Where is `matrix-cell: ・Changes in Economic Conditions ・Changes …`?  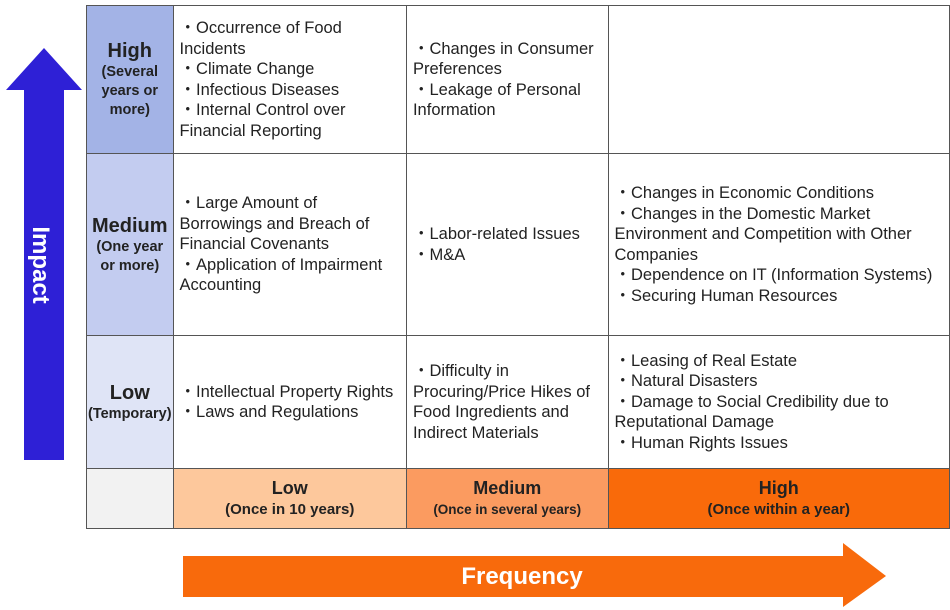 matrix-cell: ・Changes in Economic Conditions ・Changes … is located at coordinates (778, 244).